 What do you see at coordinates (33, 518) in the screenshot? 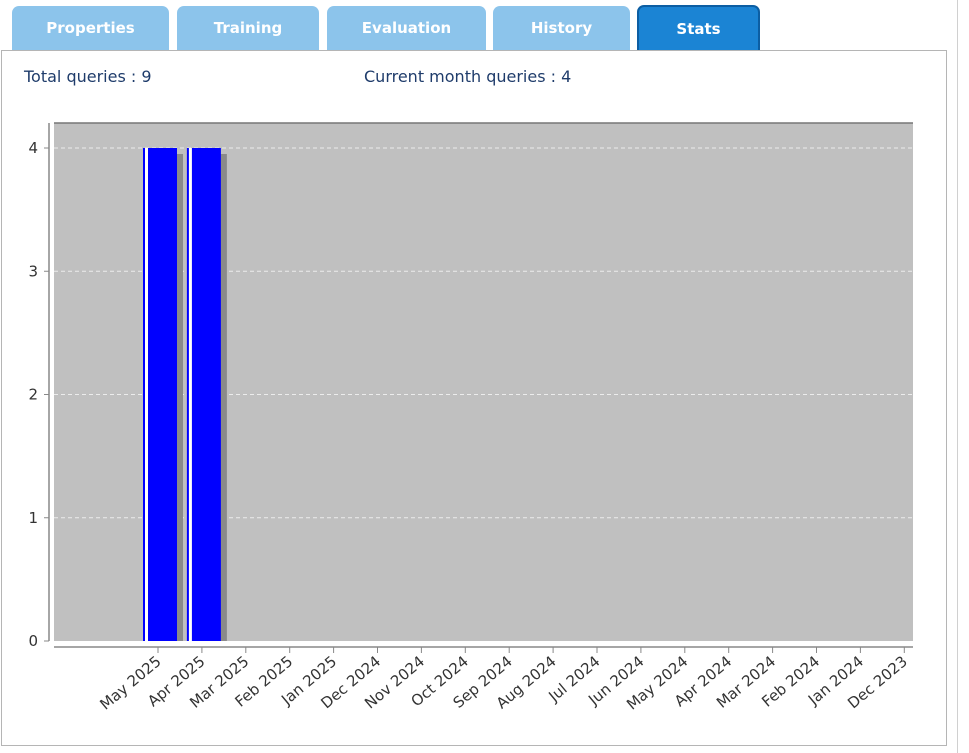
I see `y-tick-label: 1` at bounding box center [33, 518].